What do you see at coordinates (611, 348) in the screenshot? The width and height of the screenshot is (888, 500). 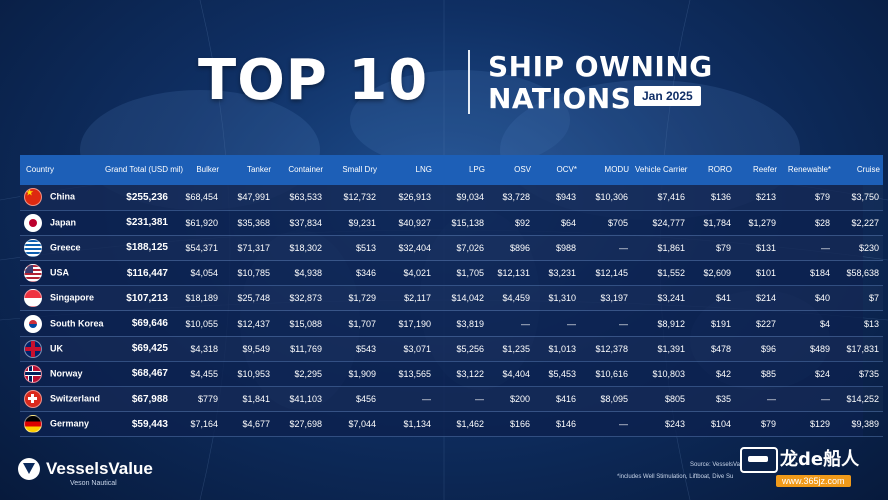 I see `value-cell: $12,378` at bounding box center [611, 348].